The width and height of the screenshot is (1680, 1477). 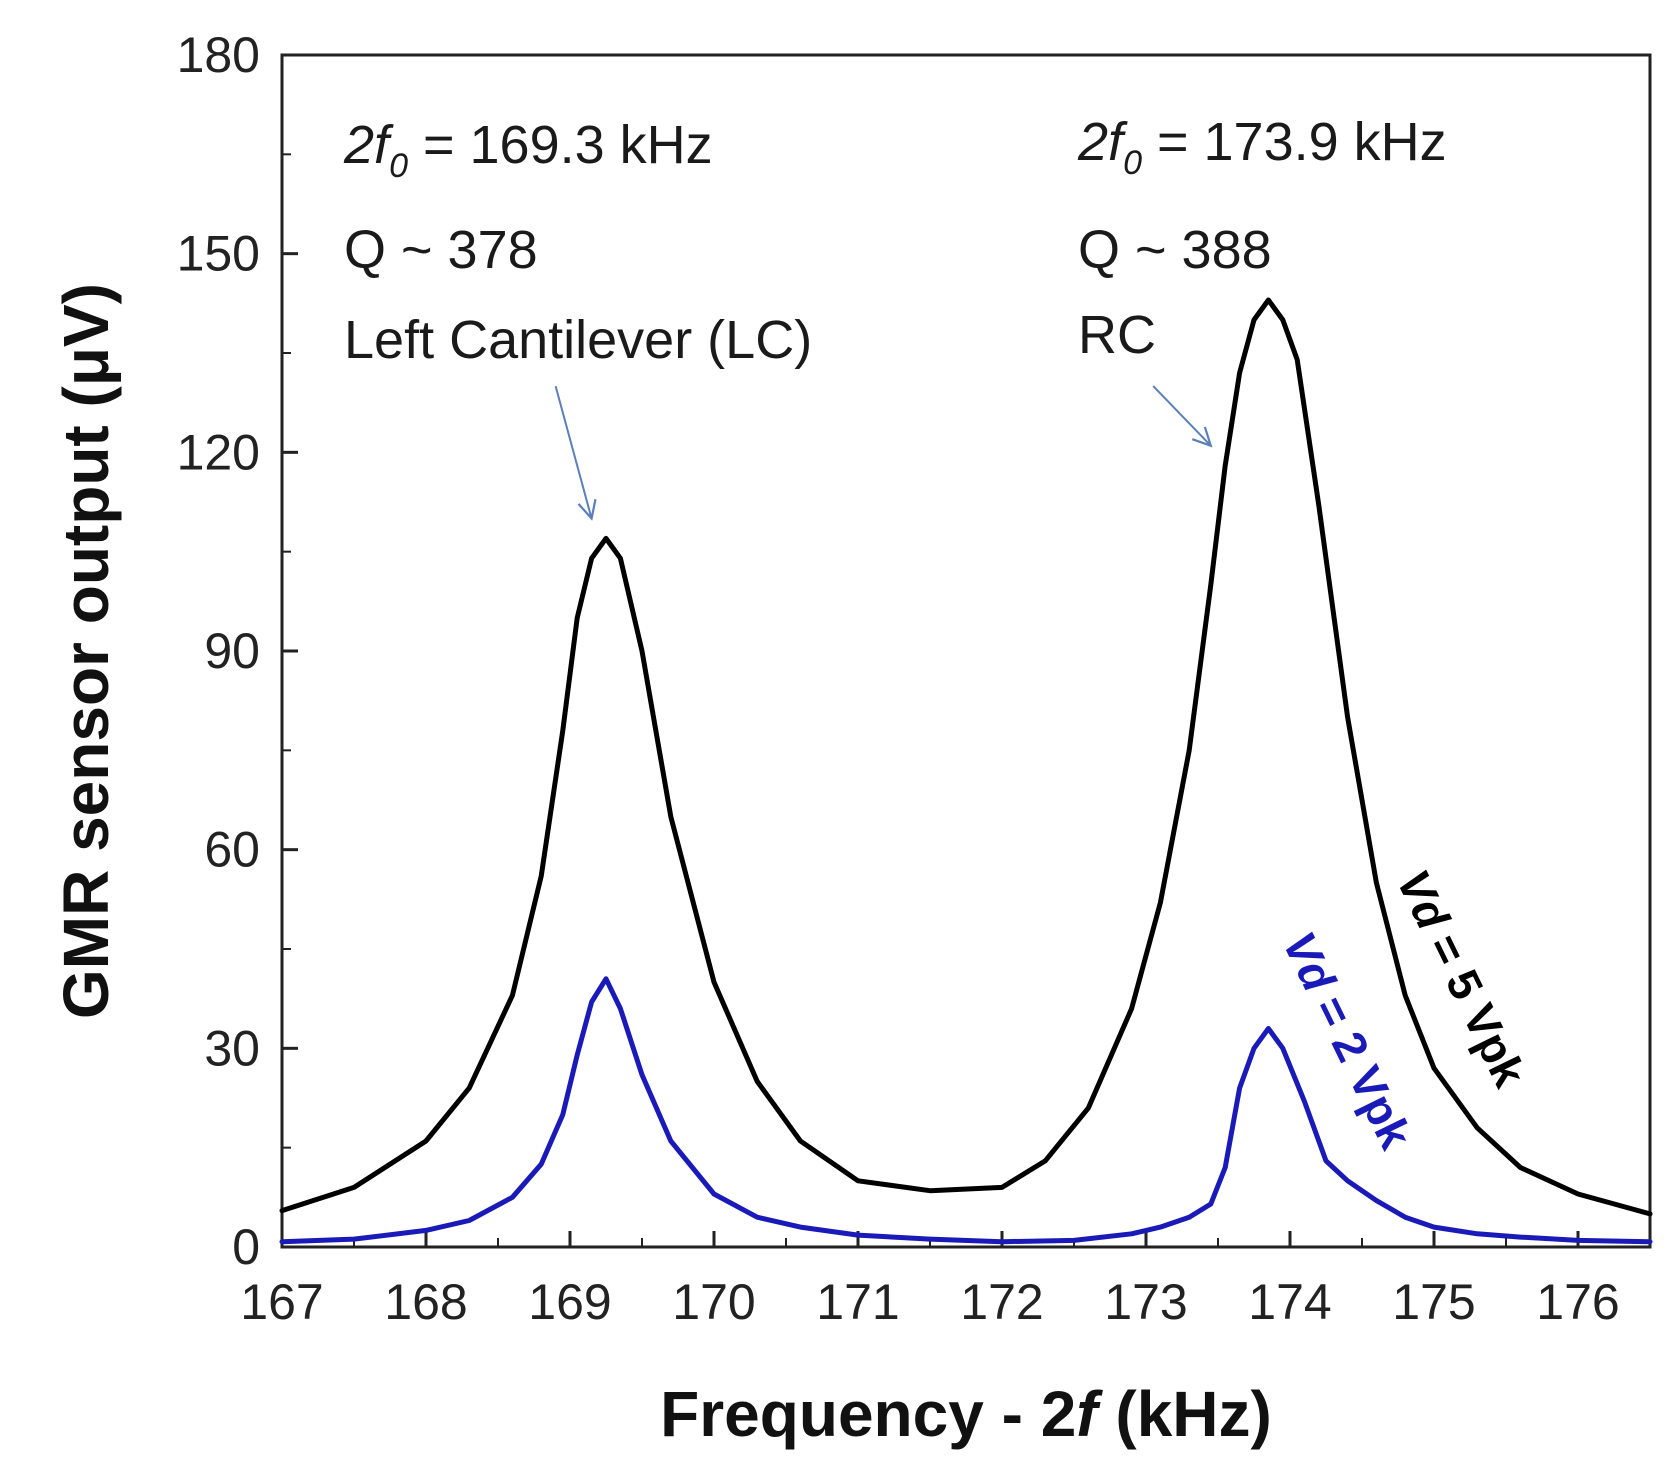 I want to click on annotation-lc-f: f, so click(x=384, y=145).